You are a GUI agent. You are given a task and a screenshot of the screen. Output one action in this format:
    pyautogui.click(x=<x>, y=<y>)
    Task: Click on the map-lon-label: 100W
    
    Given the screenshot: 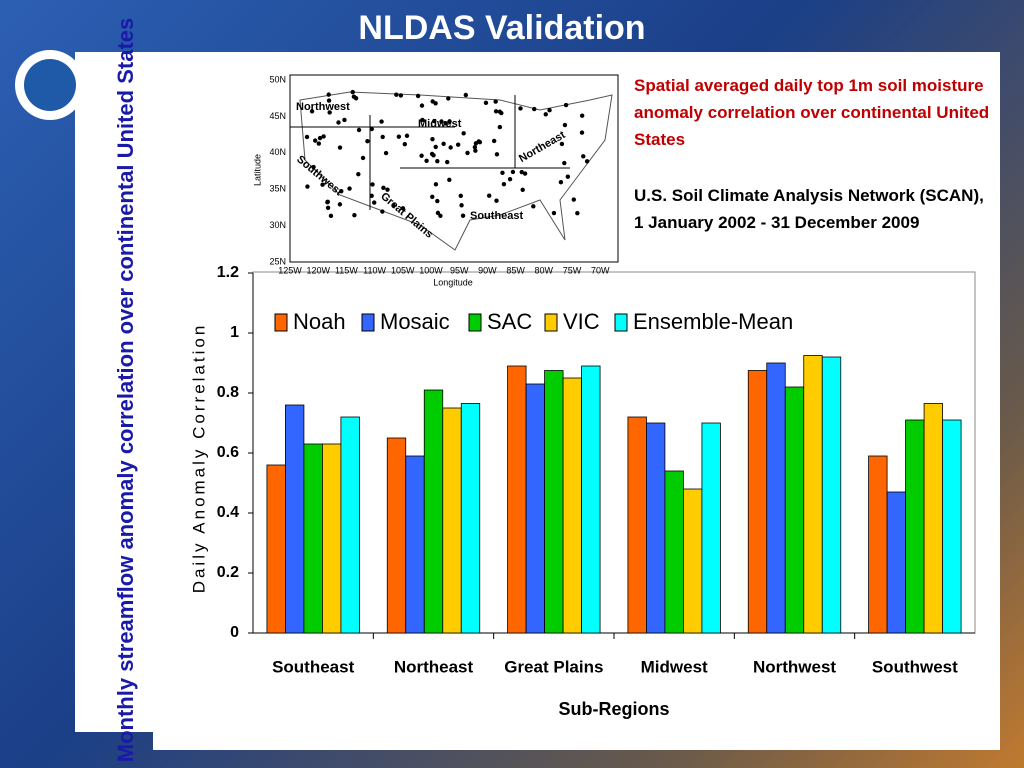 What is the action you would take?
    pyautogui.click(x=431, y=270)
    